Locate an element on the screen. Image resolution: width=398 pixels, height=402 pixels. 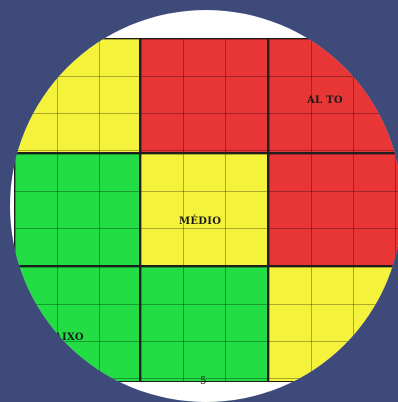
cell-r2-c2 is located at coordinates (333, 324).